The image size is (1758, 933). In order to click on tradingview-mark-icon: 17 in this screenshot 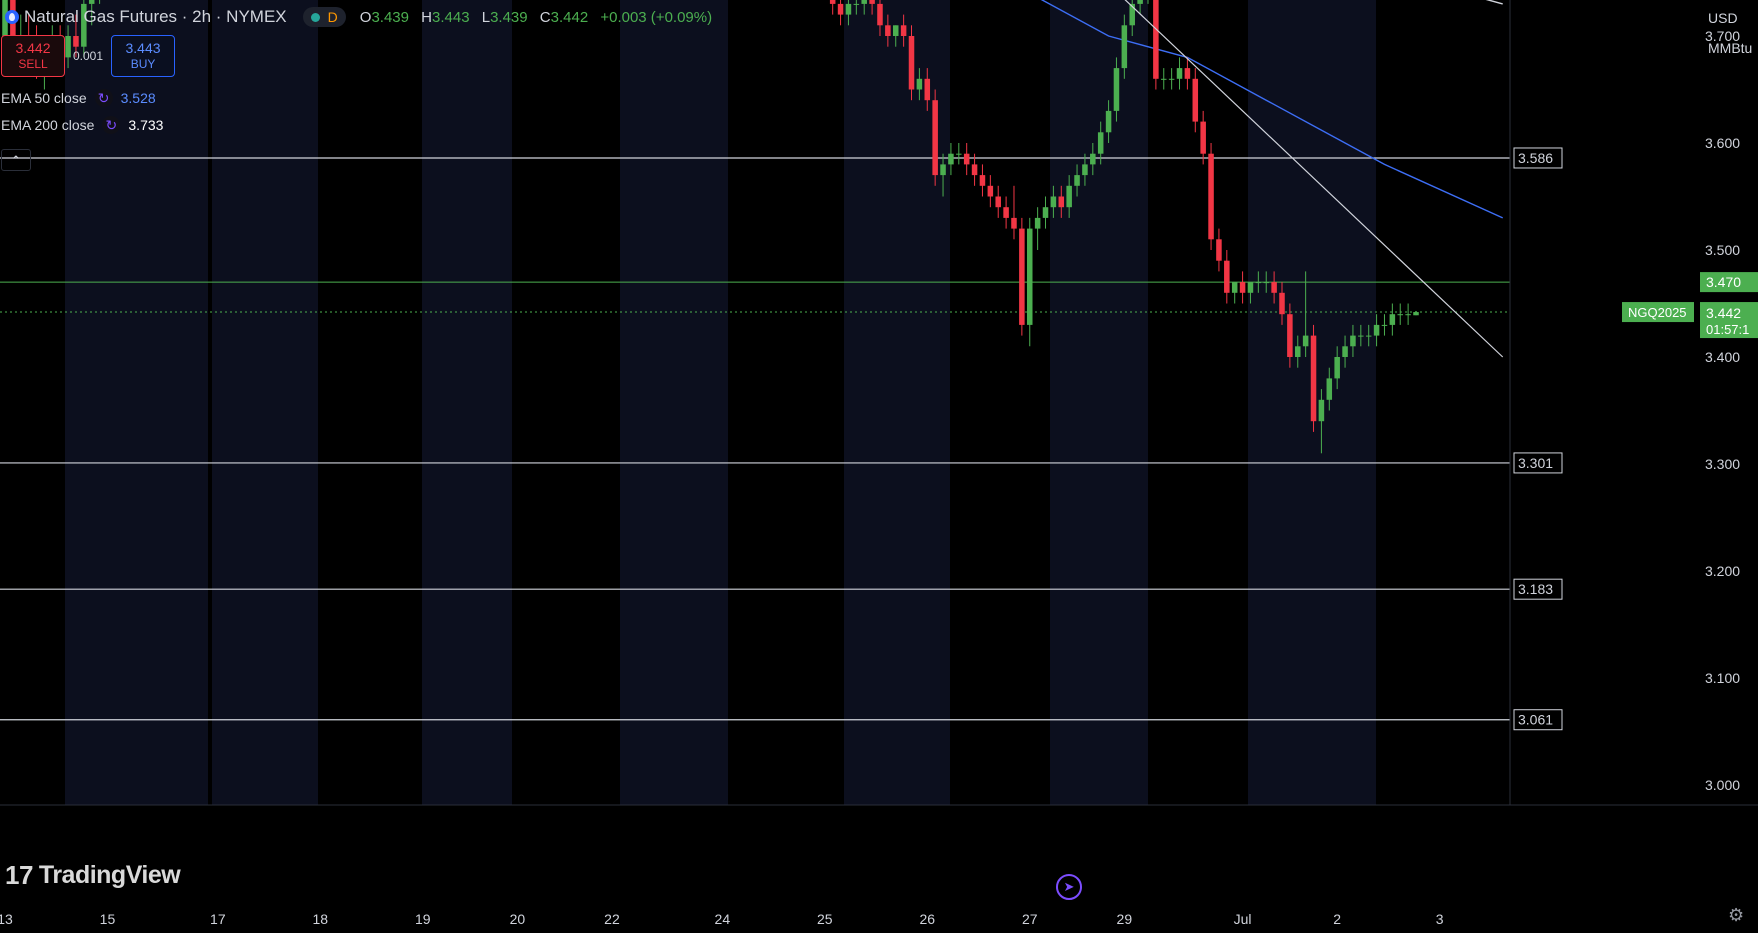, I will do `click(19, 875)`.